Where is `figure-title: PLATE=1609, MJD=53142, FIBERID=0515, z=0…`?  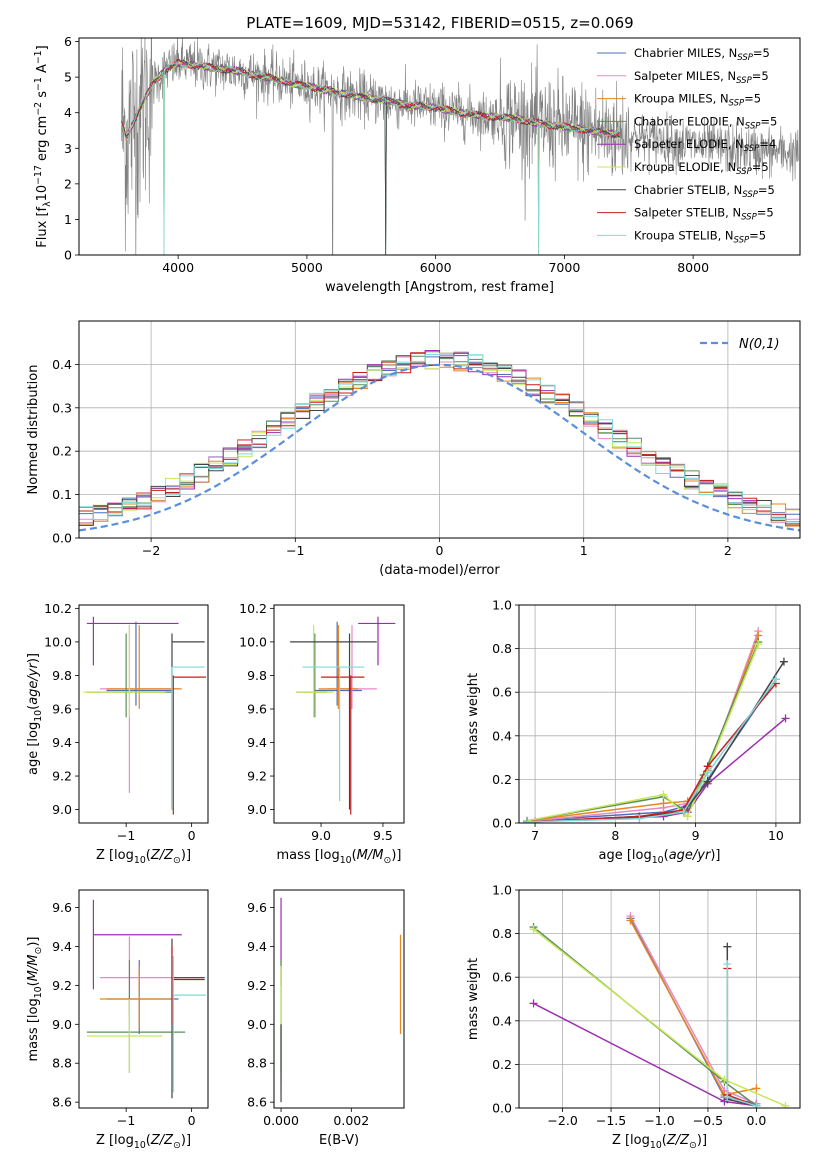 figure-title: PLATE=1609, MJD=53142, FIBERID=0515, z=0… is located at coordinates (439, 23).